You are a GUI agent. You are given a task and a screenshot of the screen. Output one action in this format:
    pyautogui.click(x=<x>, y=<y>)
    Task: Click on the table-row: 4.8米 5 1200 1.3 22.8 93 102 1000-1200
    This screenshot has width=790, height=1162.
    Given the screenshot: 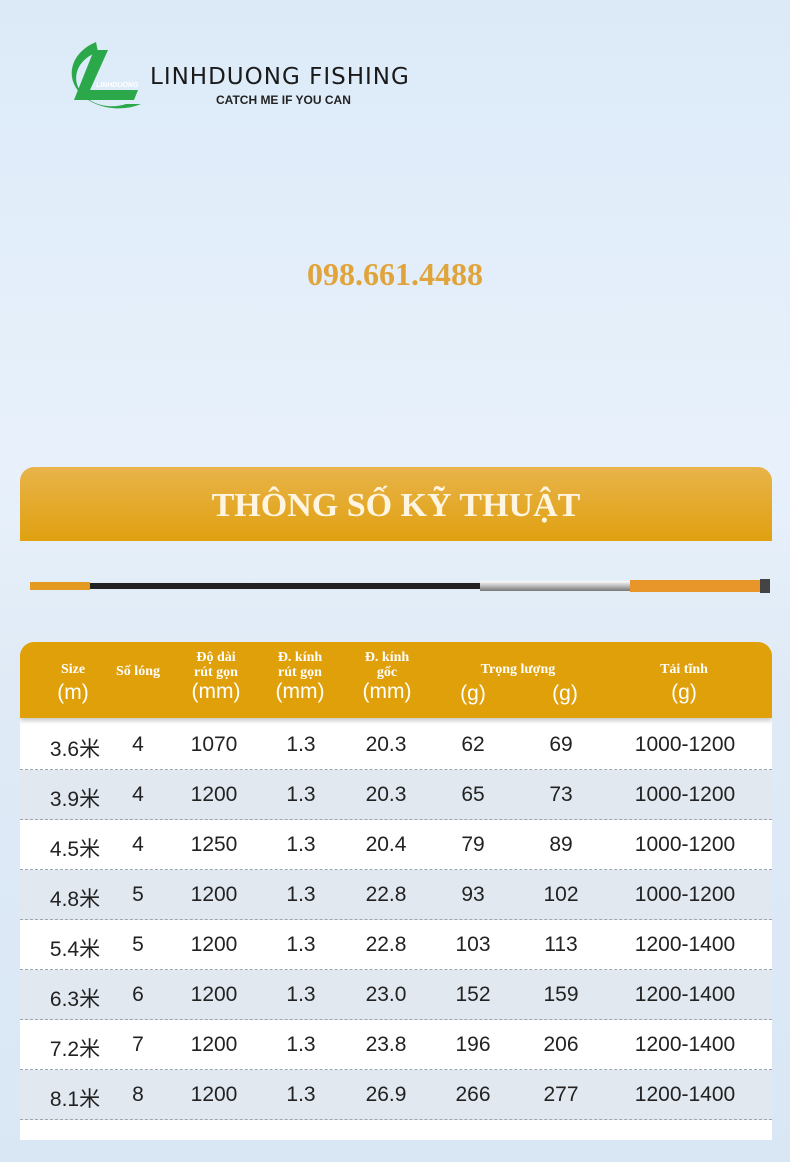 What is the action you would take?
    pyautogui.click(x=396, y=895)
    